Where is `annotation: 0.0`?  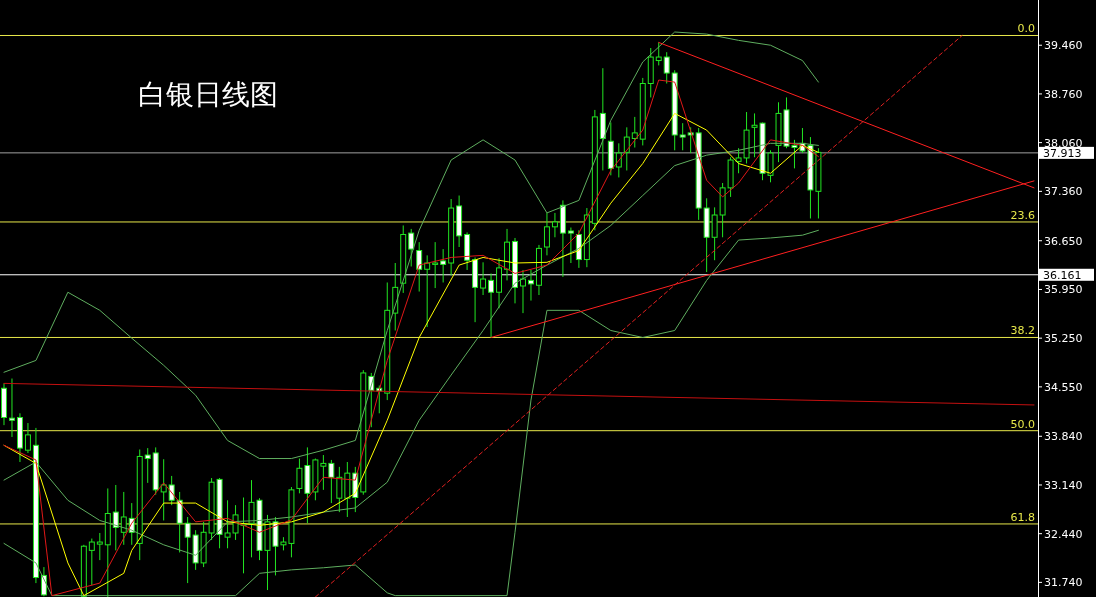 annotation: 0.0 is located at coordinates (1026, 29).